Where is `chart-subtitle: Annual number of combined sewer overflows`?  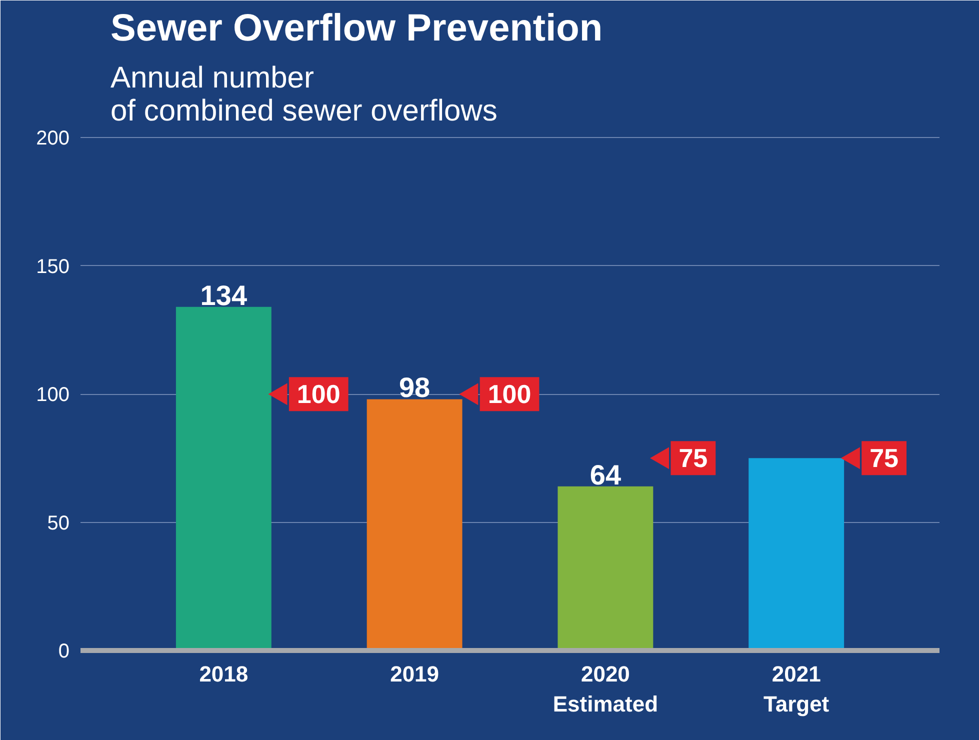
chart-subtitle: Annual number of combined sewer overflows is located at coordinates (304, 95).